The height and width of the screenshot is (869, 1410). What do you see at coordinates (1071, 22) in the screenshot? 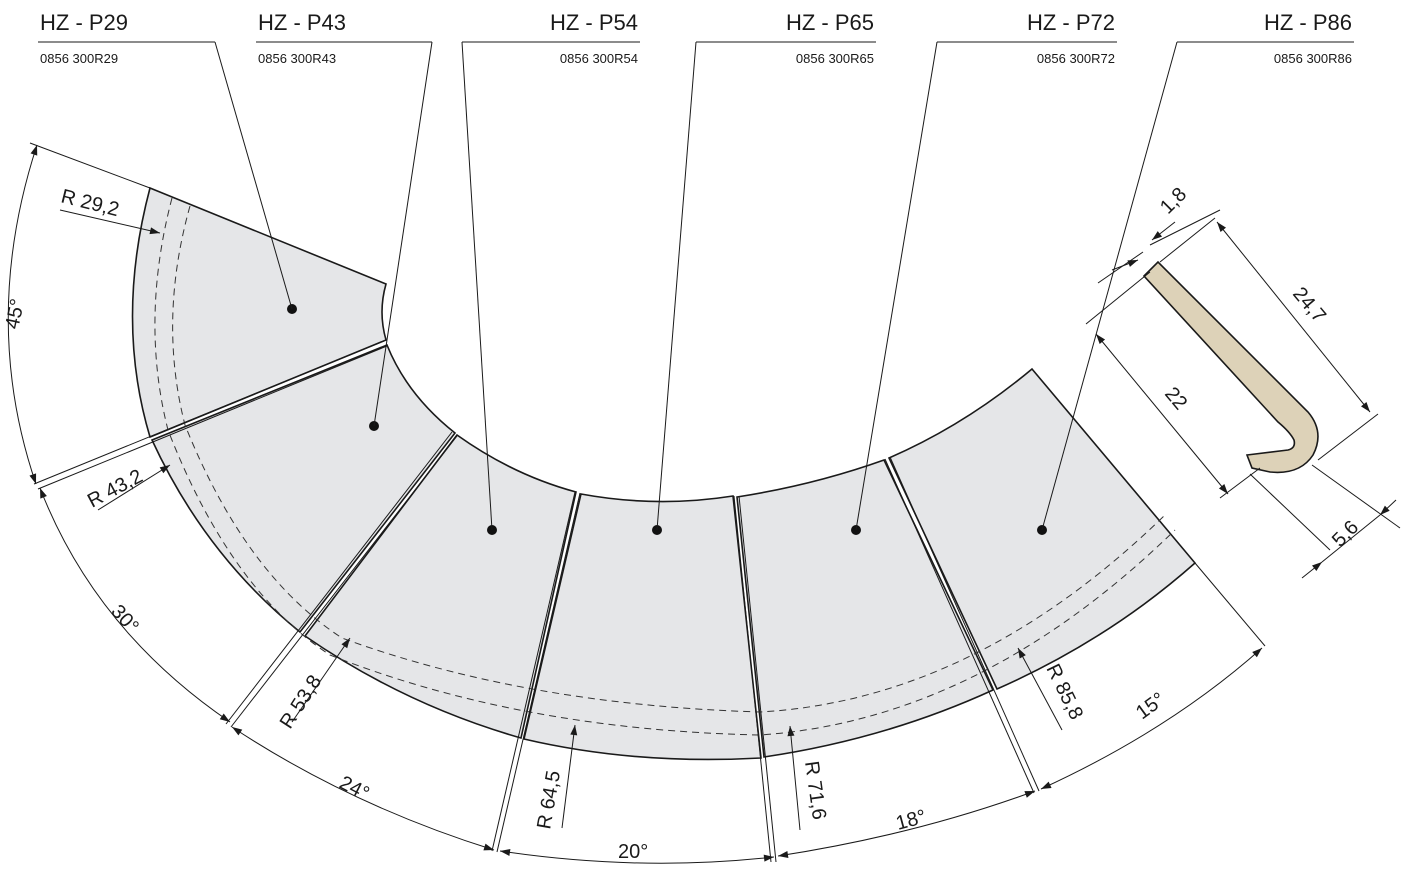
I see `part-title-p72: HZ - P72` at bounding box center [1071, 22].